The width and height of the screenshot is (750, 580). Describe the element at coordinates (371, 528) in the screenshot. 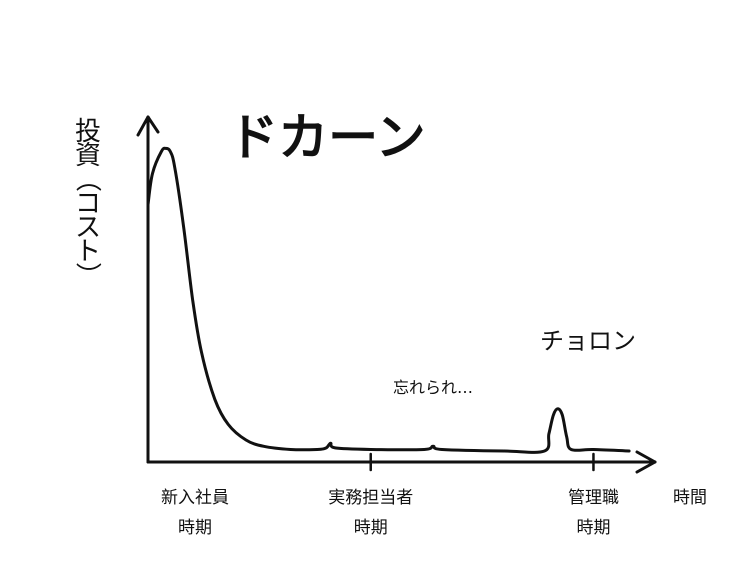

I see `x-tick-label-1-line-1: 時期` at that location.